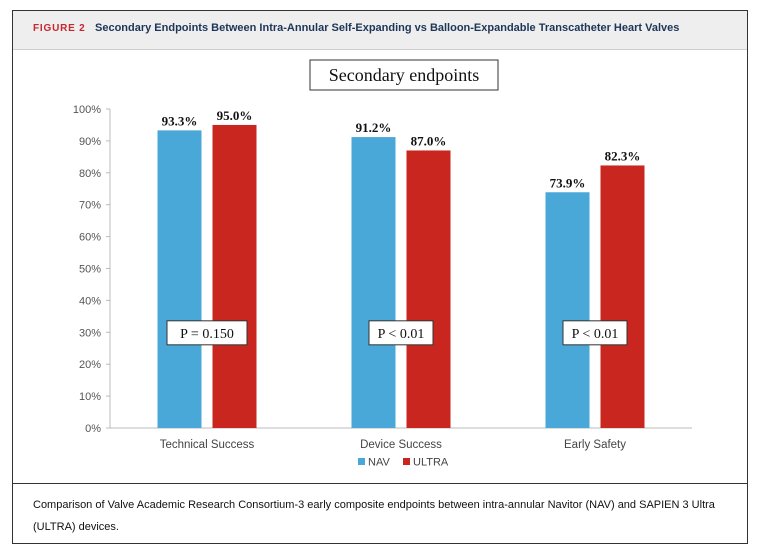  Describe the element at coordinates (207, 445) in the screenshot. I see `x-tick-label: Technical Success` at that location.